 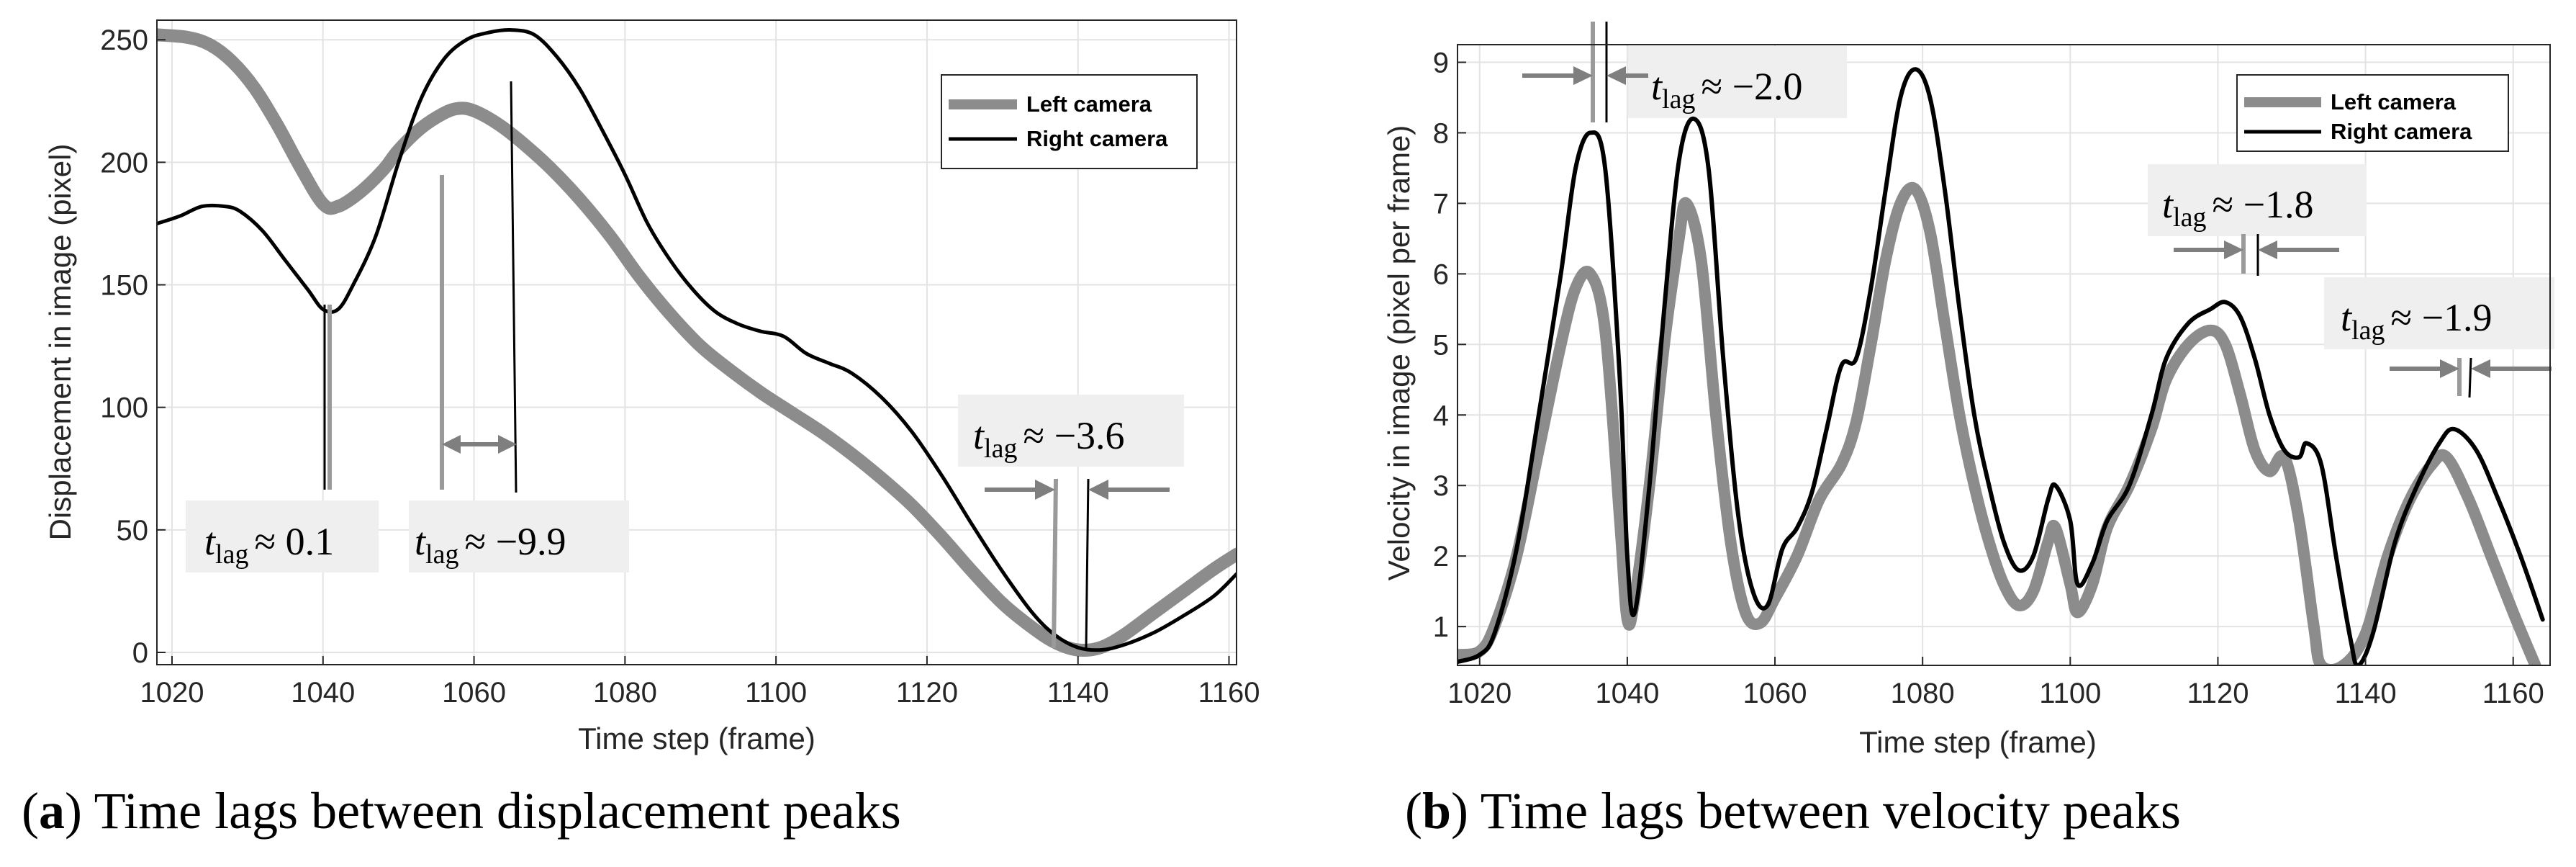 What do you see at coordinates (269, 545) in the screenshot?
I see `lag-annotation-1: tlag ≈ 0.1` at bounding box center [269, 545].